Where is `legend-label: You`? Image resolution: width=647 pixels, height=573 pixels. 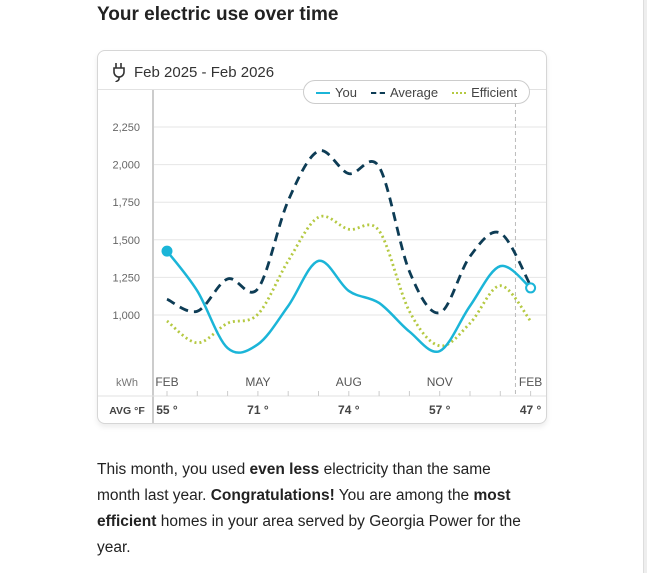 legend-label: You is located at coordinates (346, 92).